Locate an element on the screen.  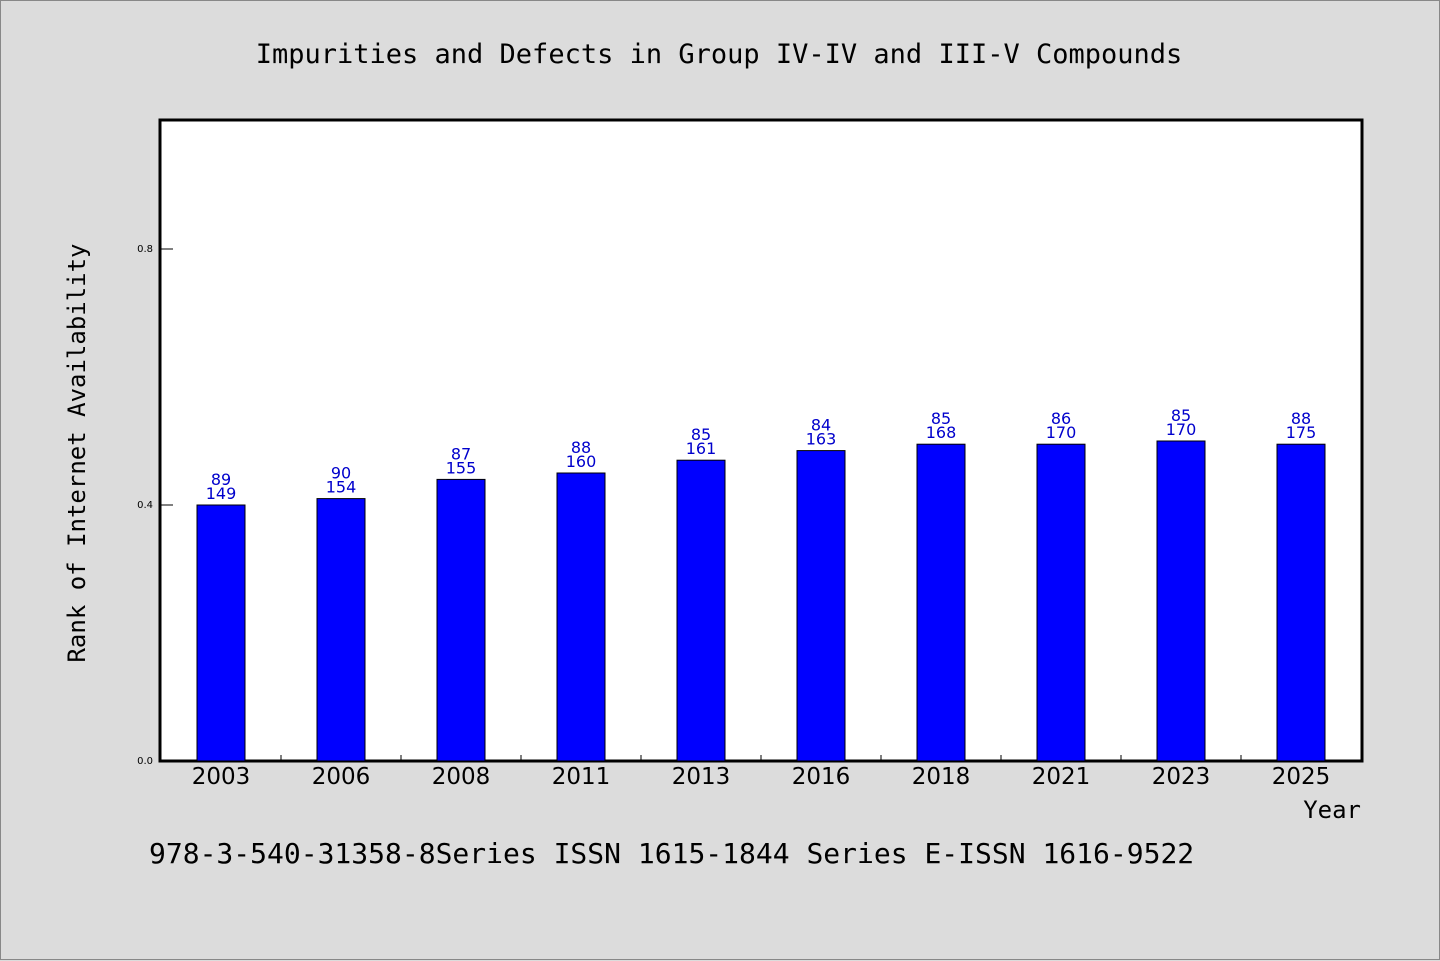
y-tick-label-1: 0.4 is located at coordinates (145, 505).